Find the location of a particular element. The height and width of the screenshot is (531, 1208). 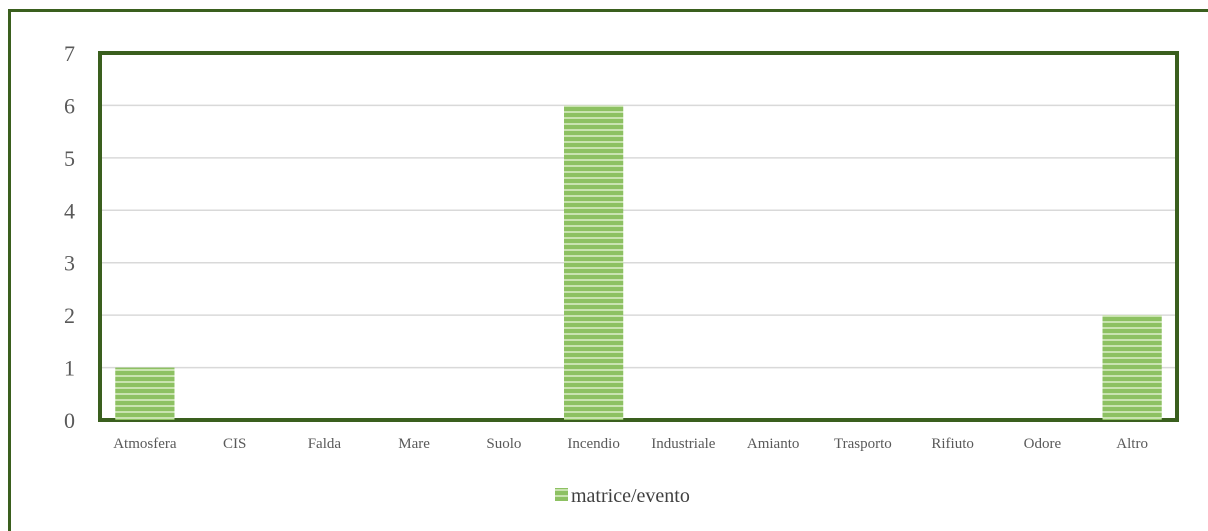

legend-swatch is located at coordinates (561, 494).